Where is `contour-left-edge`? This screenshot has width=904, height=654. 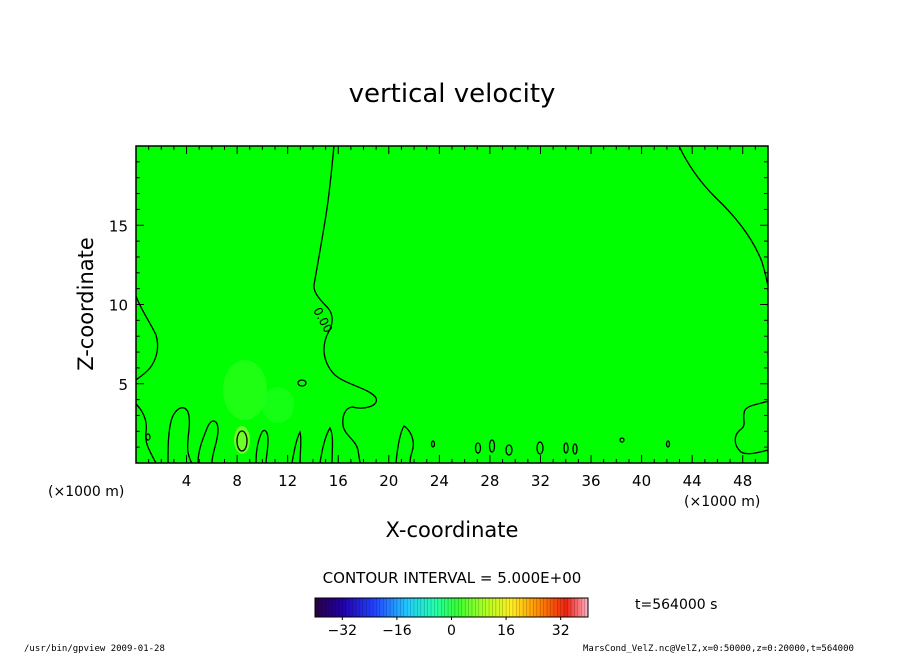 contour-left-edge is located at coordinates (147, 338).